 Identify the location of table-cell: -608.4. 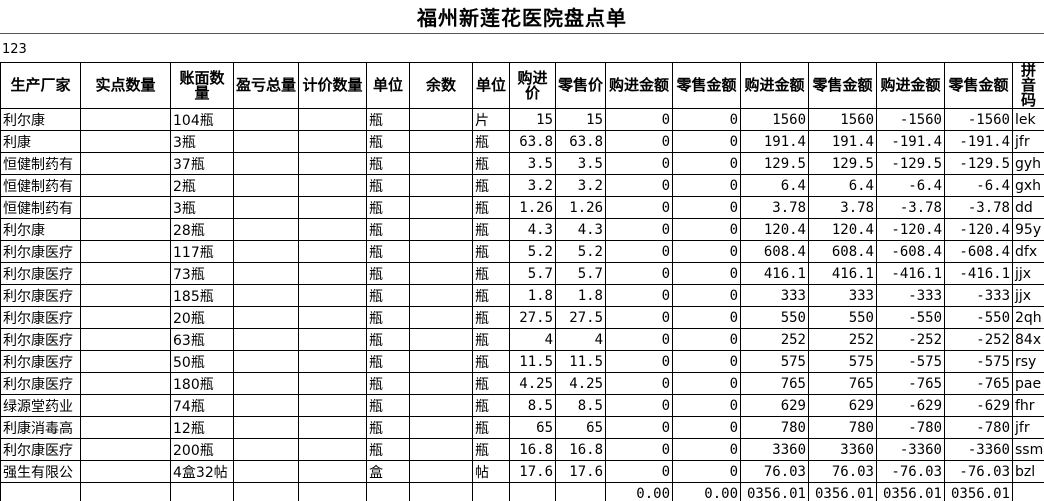
(910, 251).